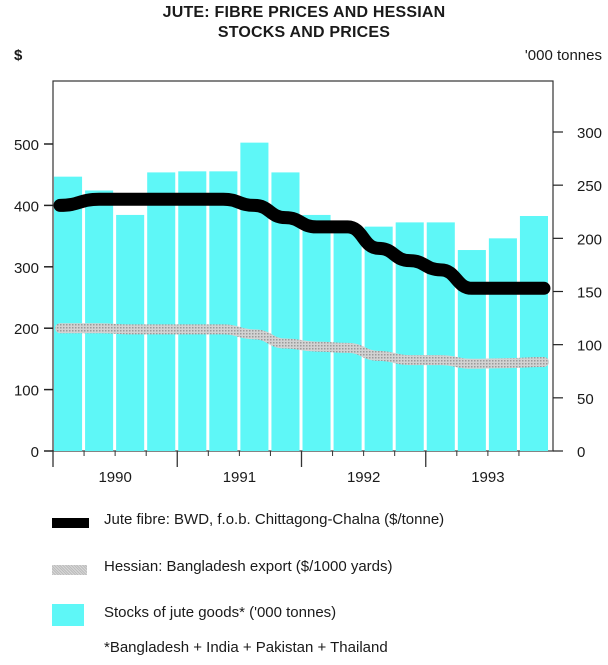  I want to click on left-axis-unit: $, so click(18, 55).